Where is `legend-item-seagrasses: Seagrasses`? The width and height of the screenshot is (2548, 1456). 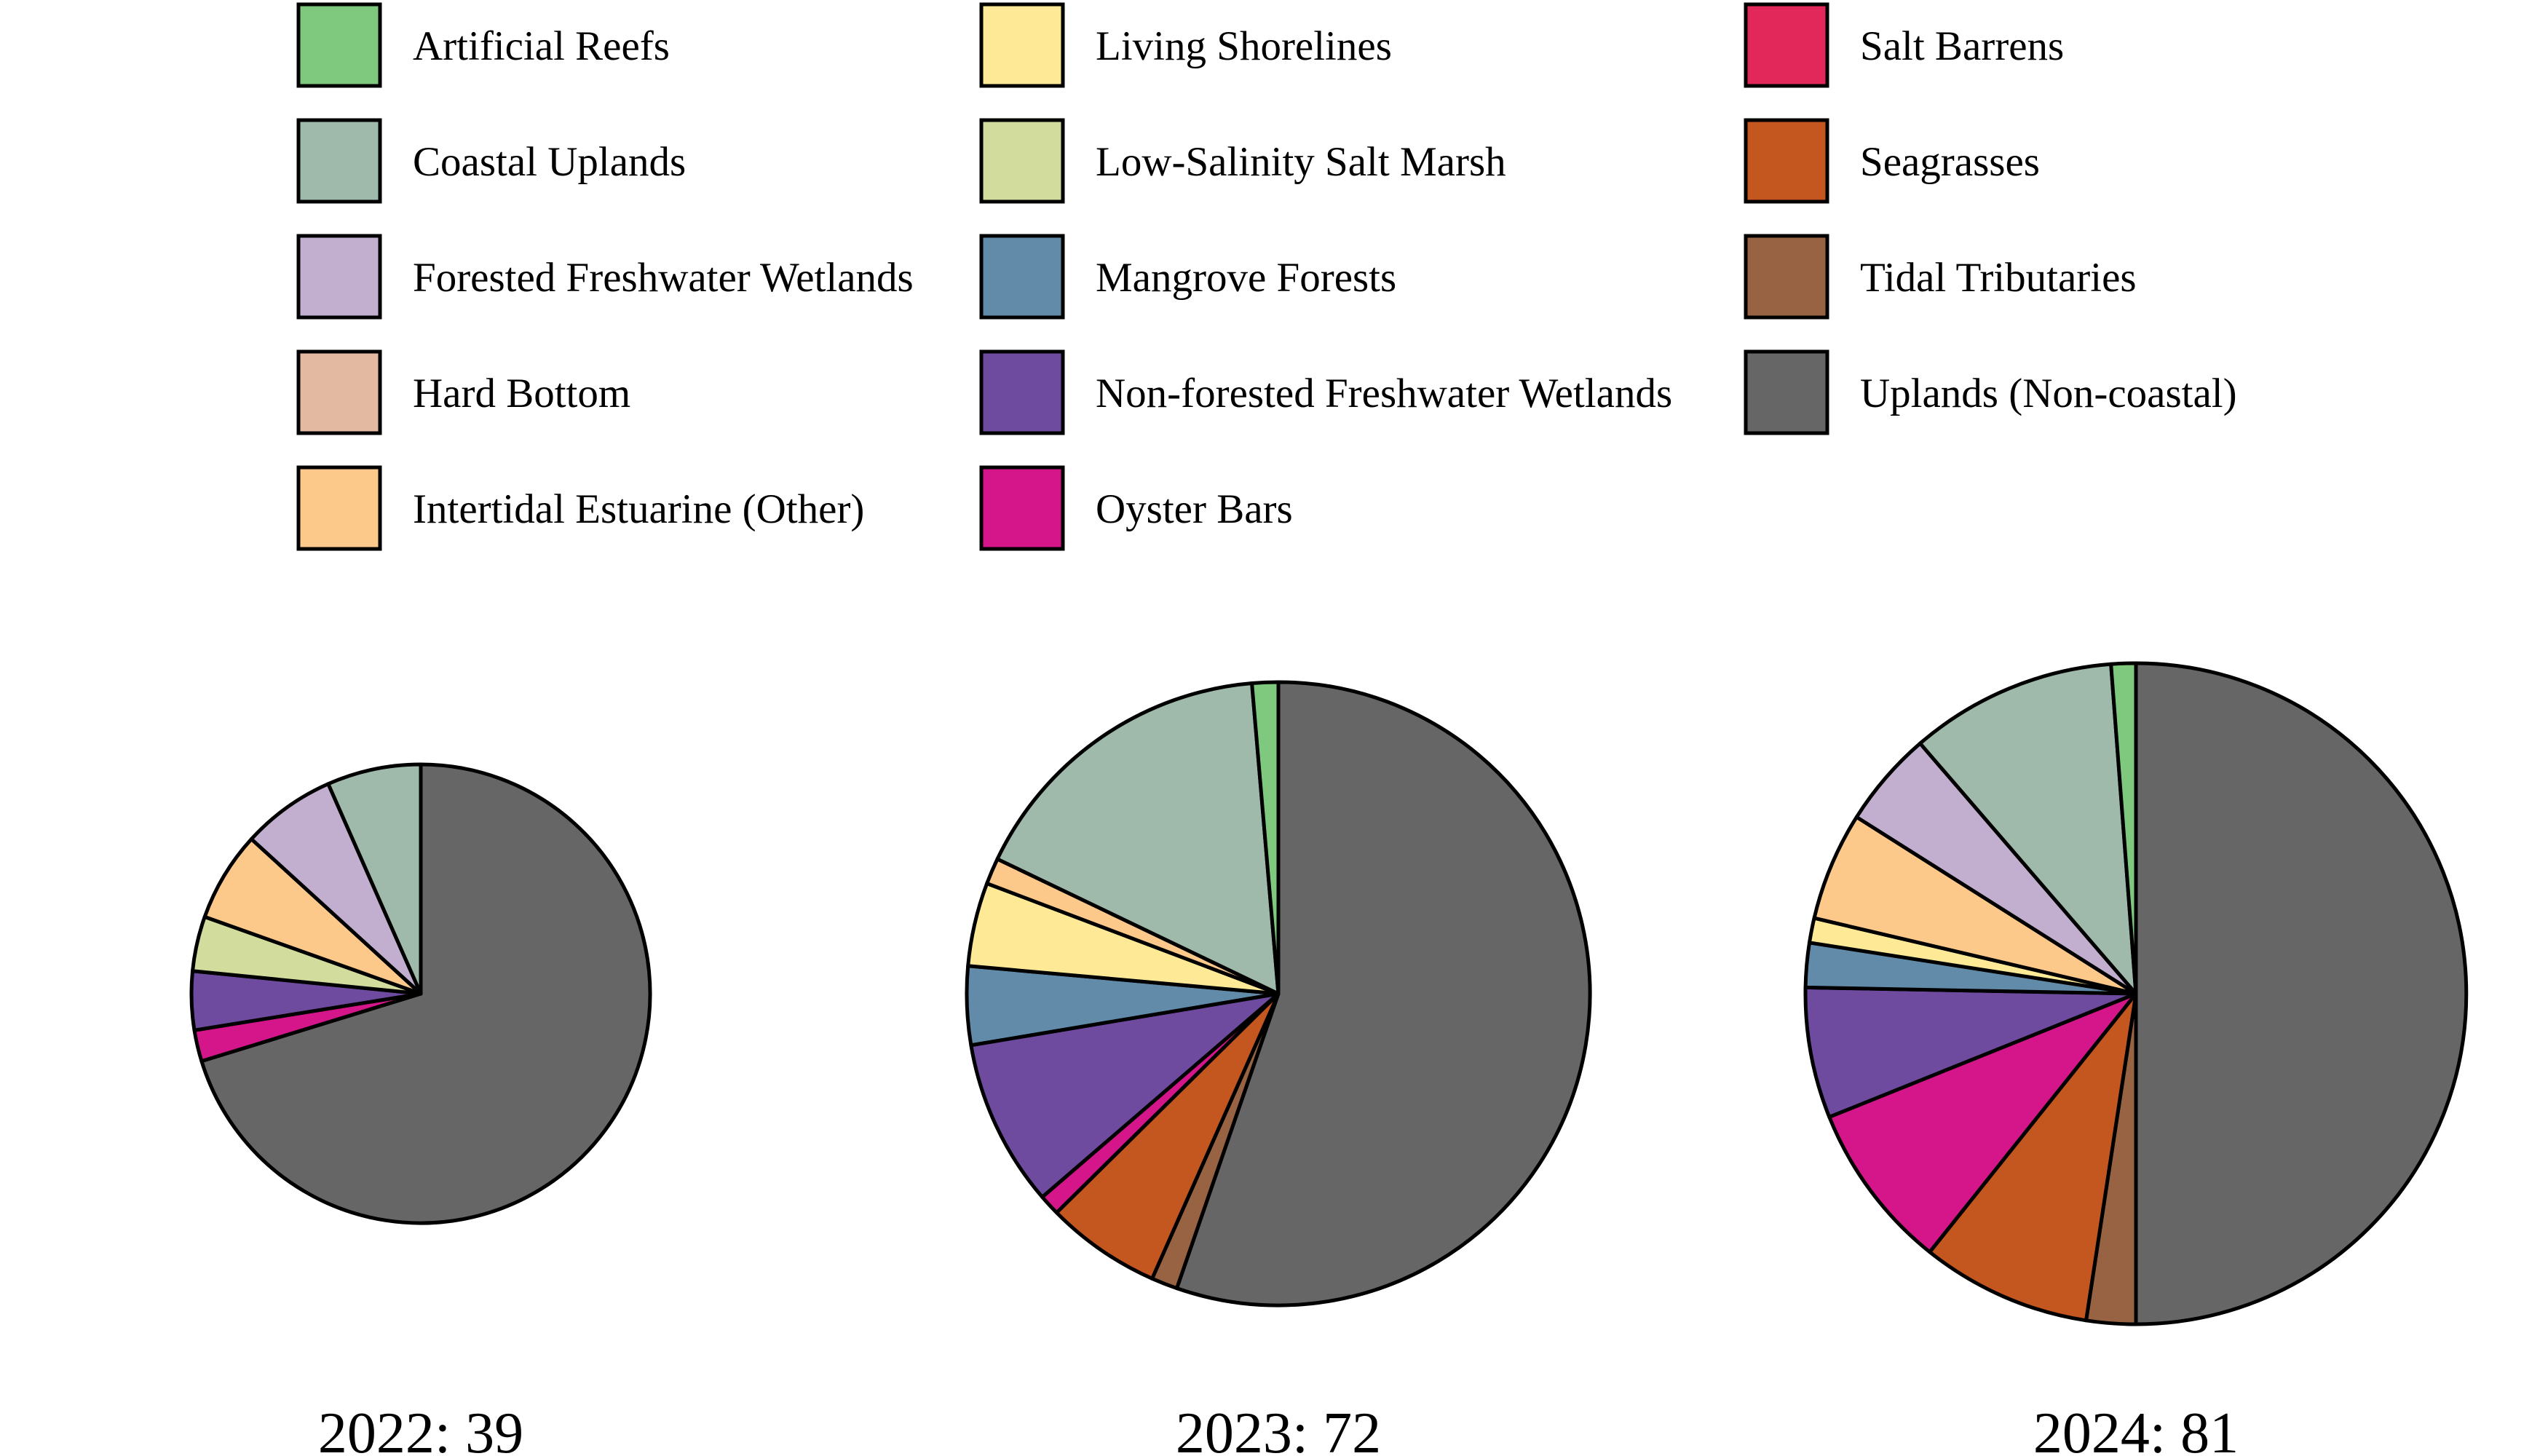 legend-item-seagrasses: Seagrasses is located at coordinates (1892, 161).